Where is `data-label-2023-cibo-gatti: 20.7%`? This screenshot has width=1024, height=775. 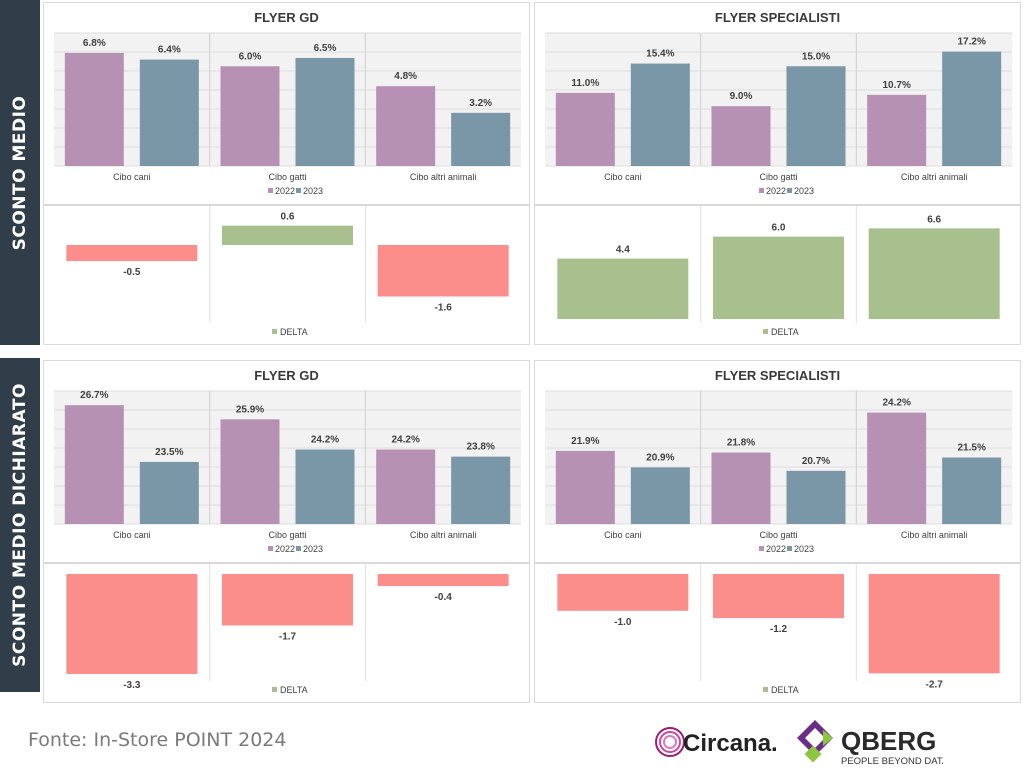
data-label-2023-cibo-gatti: 20.7% is located at coordinates (816, 461).